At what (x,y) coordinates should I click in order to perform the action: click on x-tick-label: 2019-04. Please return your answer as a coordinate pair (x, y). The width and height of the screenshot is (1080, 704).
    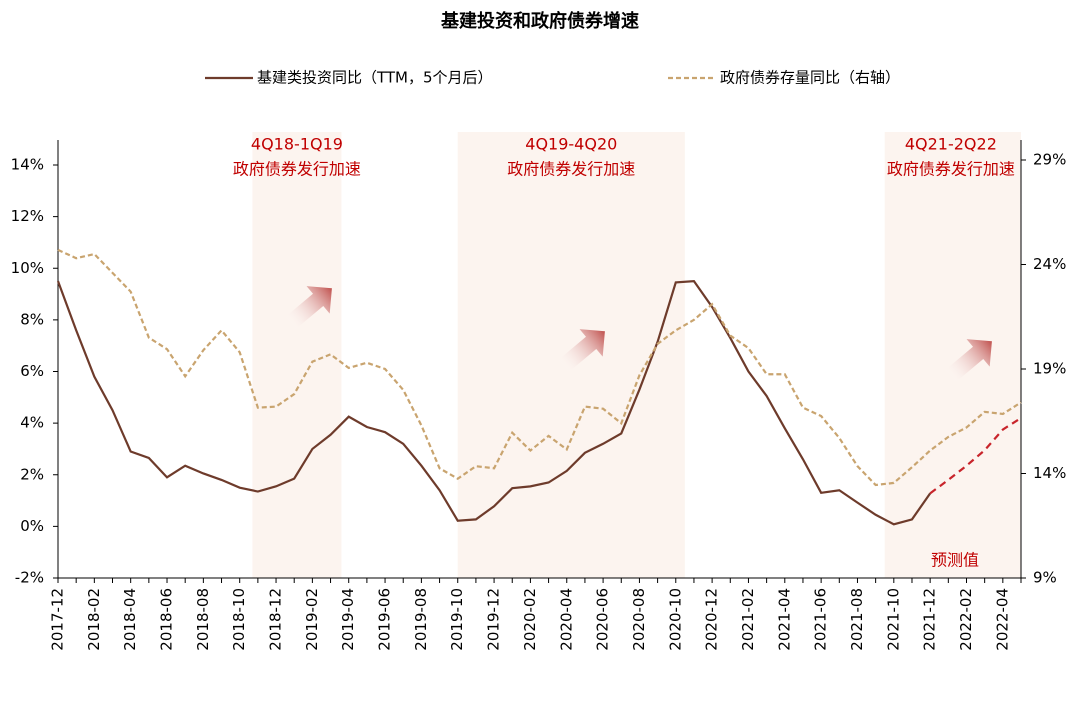
    Looking at the image, I should click on (348, 619).